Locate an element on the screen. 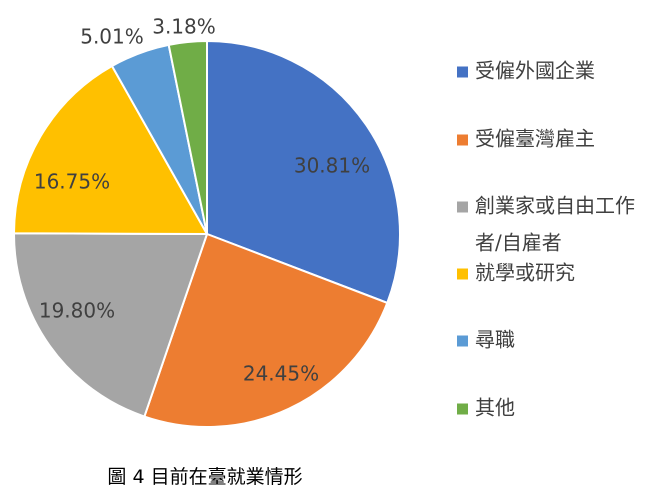  legend-item-1: 受僱外國企業 is located at coordinates (526, 71).